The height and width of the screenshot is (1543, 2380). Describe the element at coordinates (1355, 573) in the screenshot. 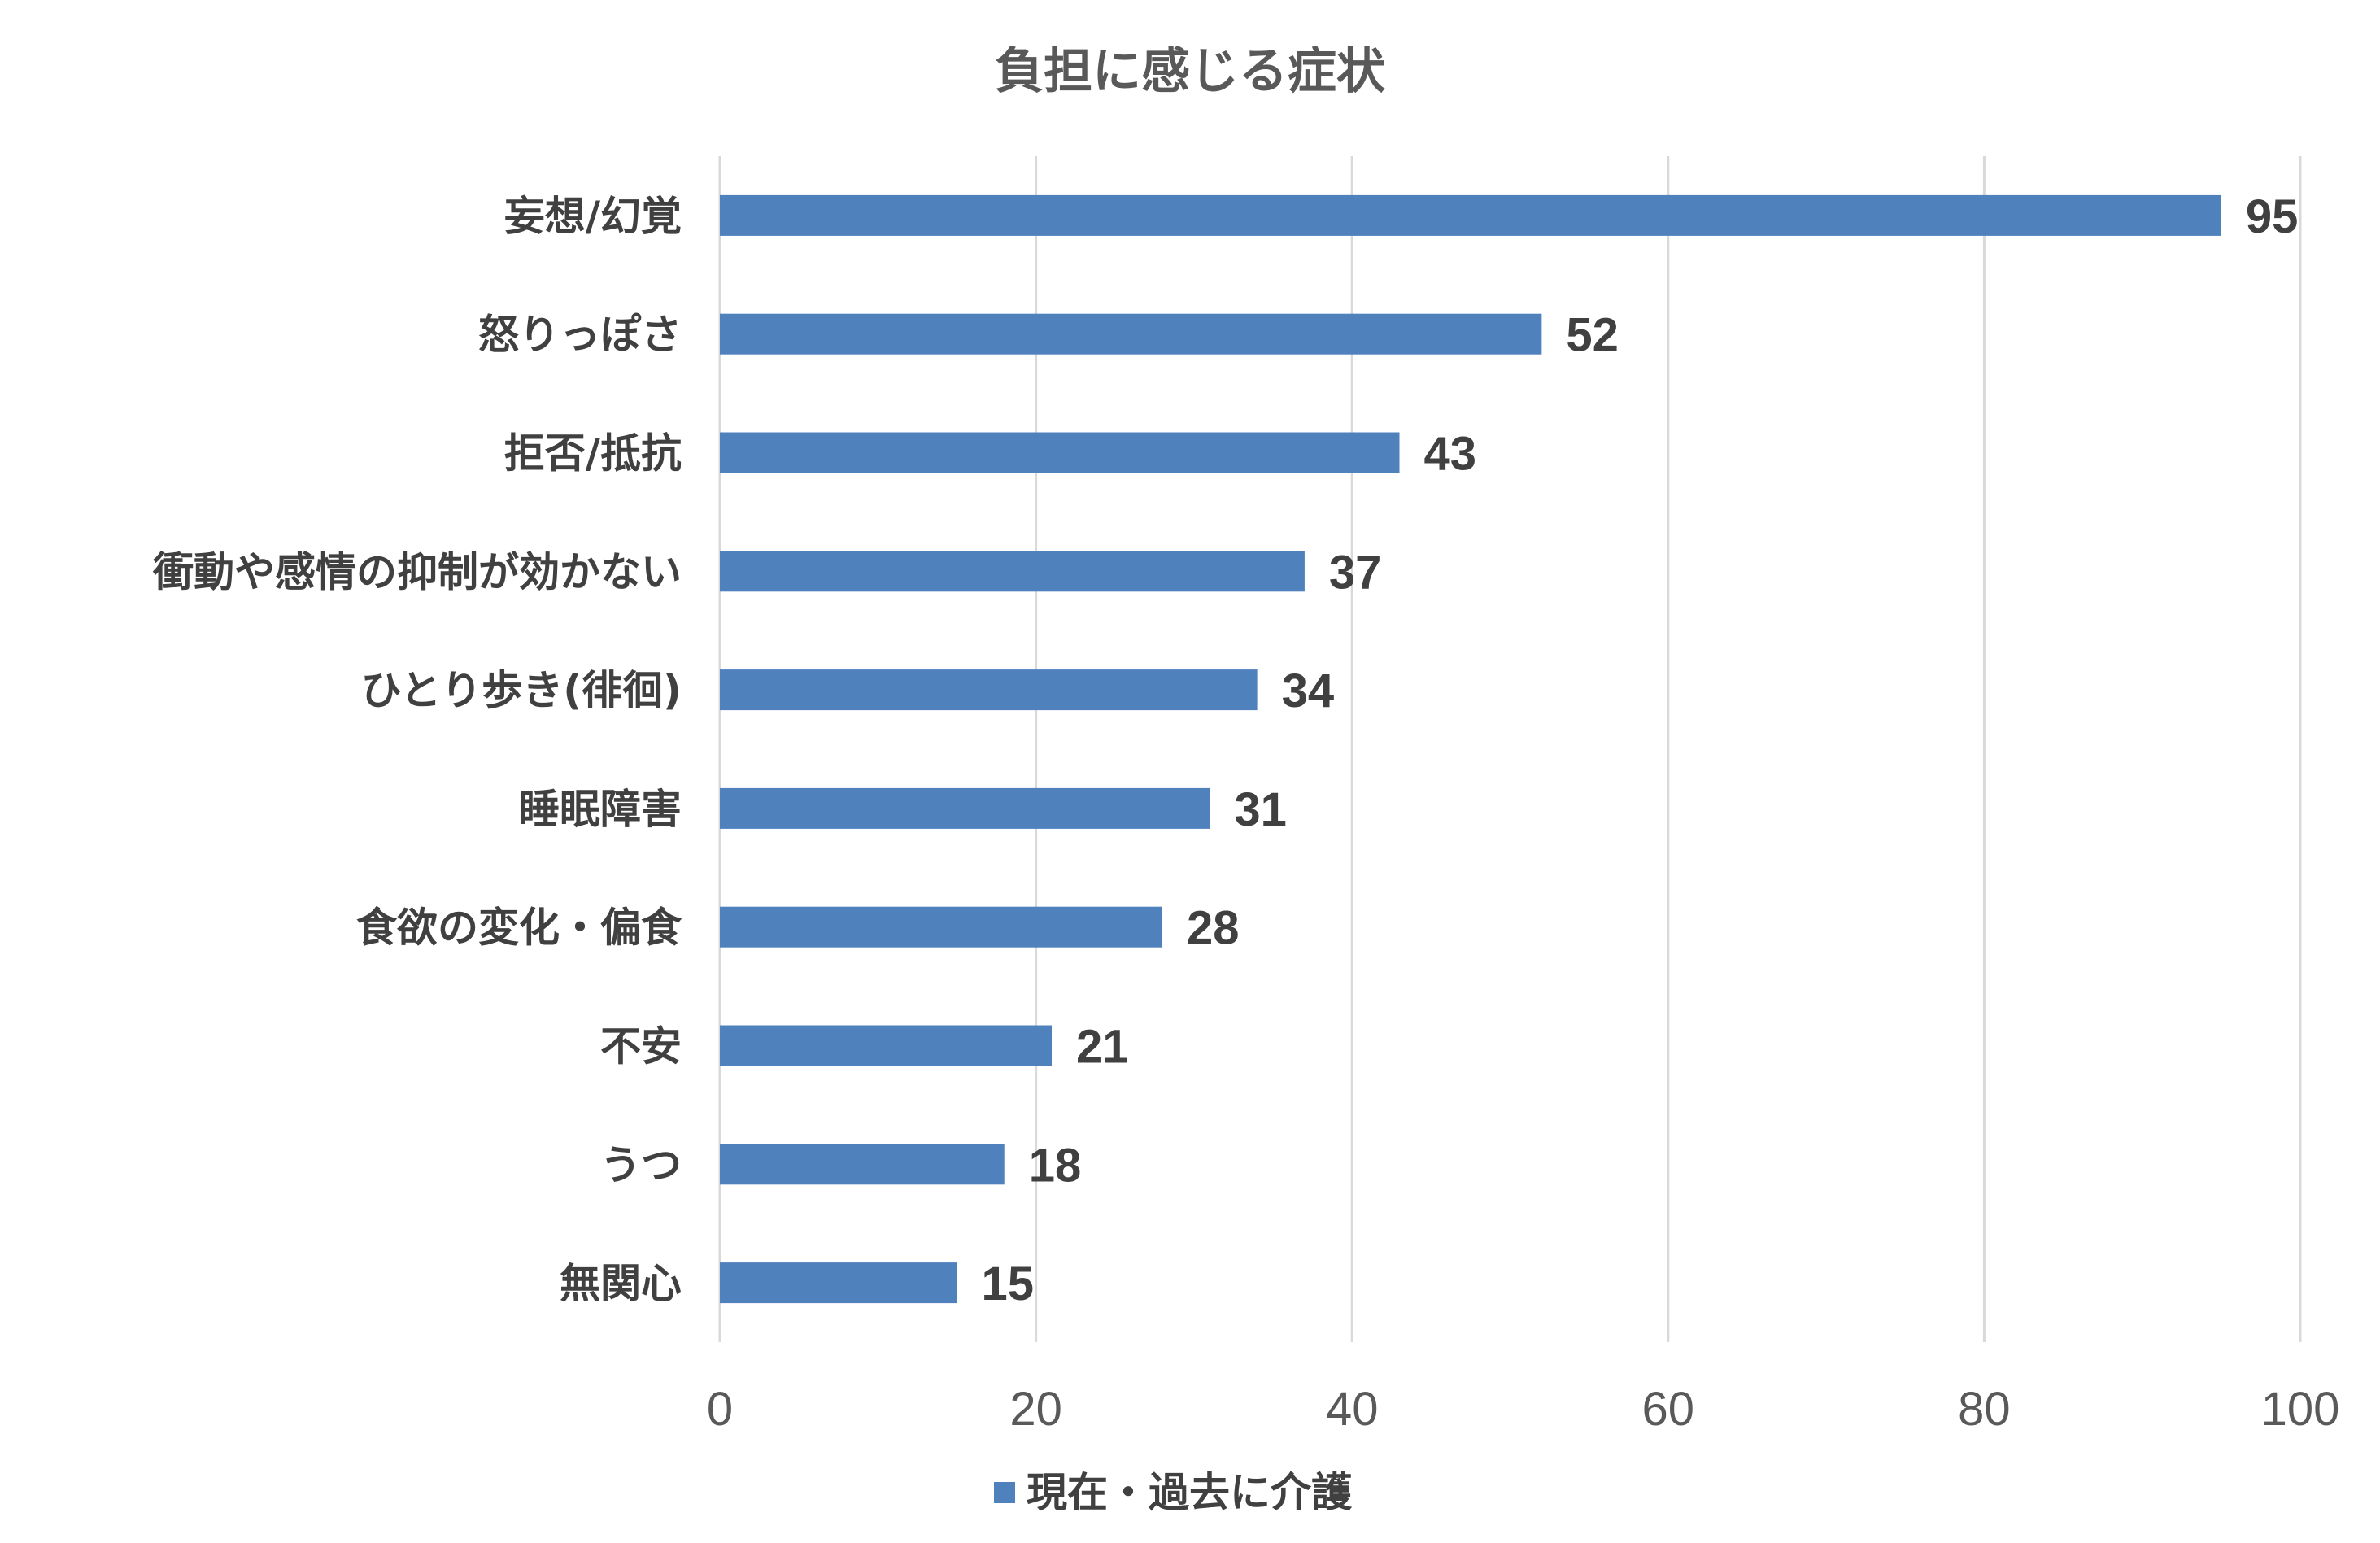

I see `data-label: 37` at that location.